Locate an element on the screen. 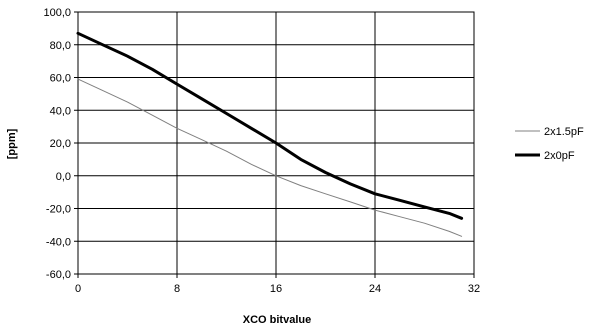  x-tick-label: 16 is located at coordinates (276, 289).